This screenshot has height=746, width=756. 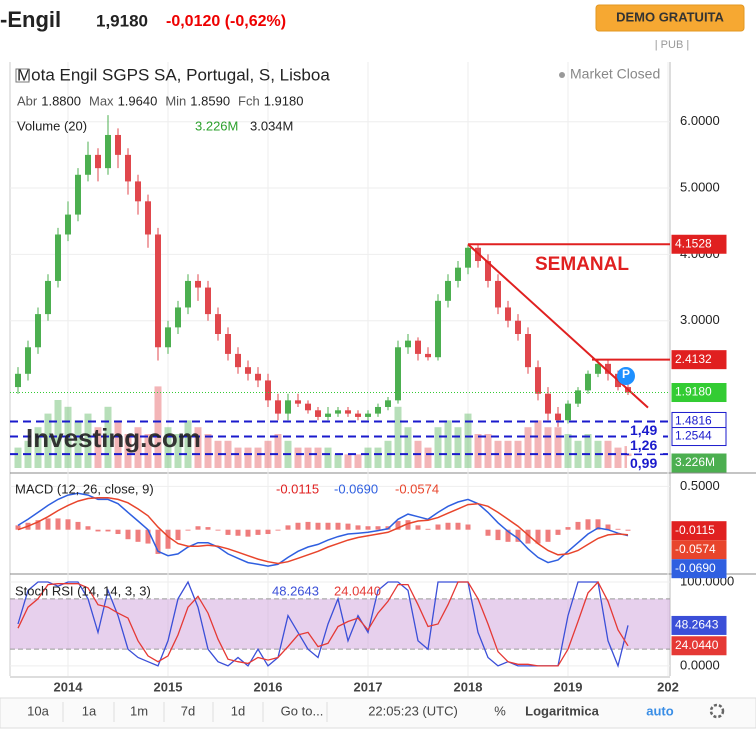 I want to click on pub: | PUB |, so click(x=672, y=45).